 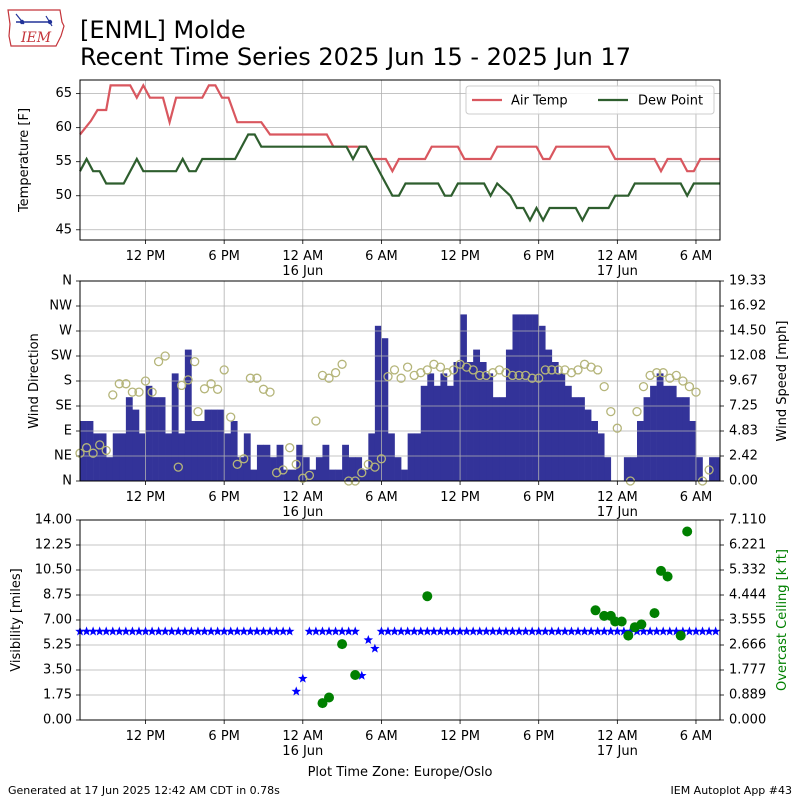 I want to click on vis-xtick-label: 6 PM, so click(x=538, y=736).